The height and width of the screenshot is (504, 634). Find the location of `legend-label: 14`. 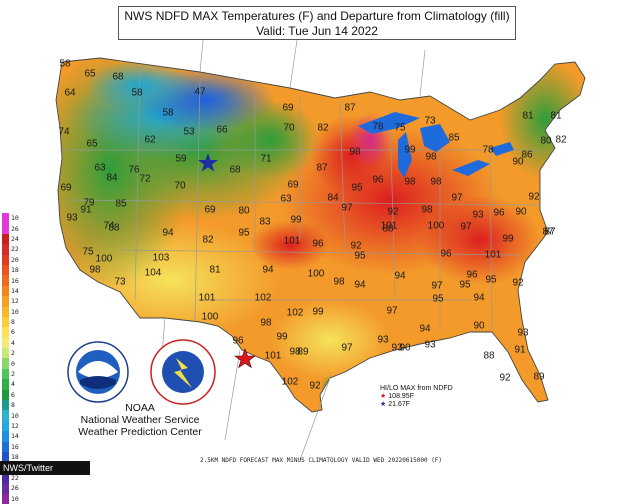

legend-label: 14 is located at coordinates (15, 436).